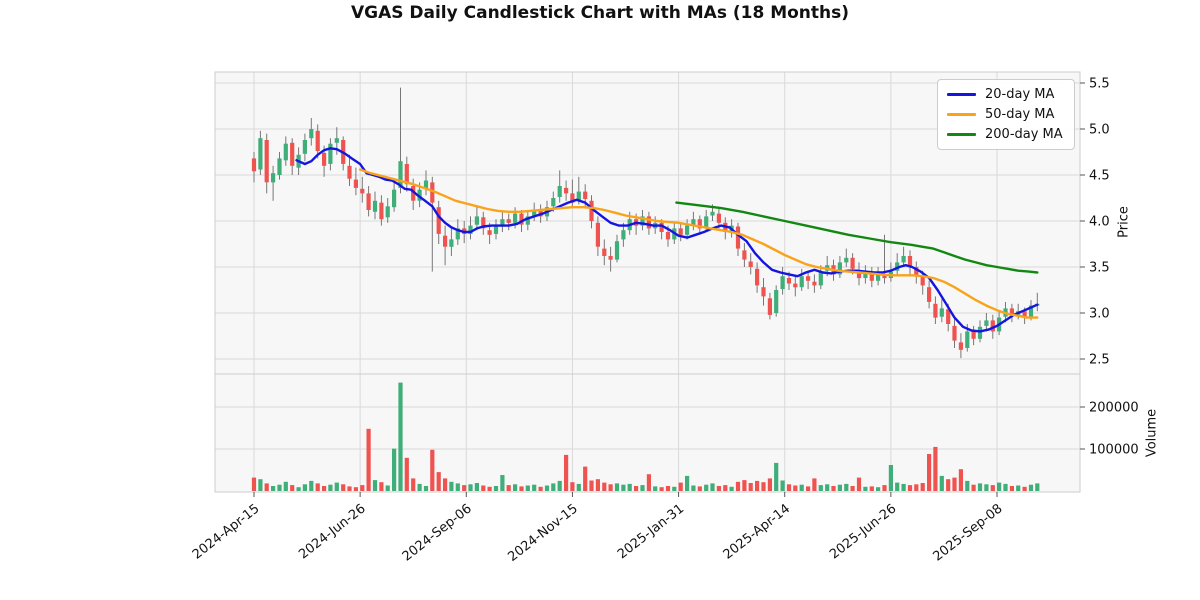 This screenshot has height=600, width=1200. What do you see at coordinates (698, 243) in the screenshot?
I see `ma50-line` at bounding box center [698, 243].